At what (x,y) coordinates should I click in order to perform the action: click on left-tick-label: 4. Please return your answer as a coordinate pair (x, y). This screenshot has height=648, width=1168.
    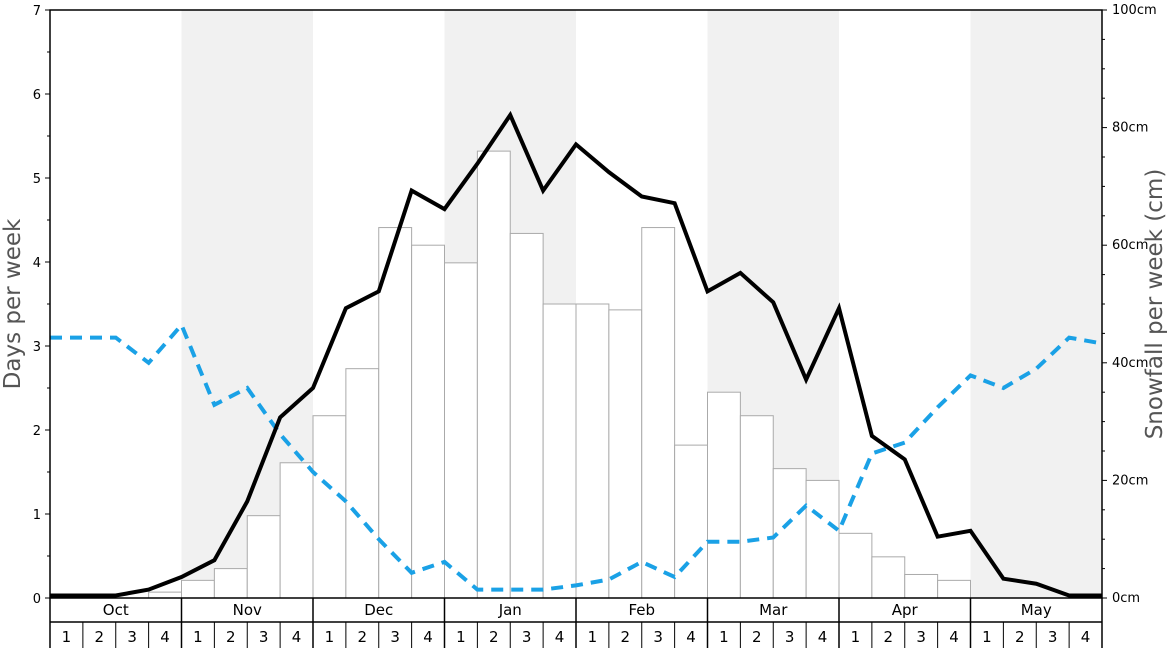
    Looking at the image, I should click on (37, 263).